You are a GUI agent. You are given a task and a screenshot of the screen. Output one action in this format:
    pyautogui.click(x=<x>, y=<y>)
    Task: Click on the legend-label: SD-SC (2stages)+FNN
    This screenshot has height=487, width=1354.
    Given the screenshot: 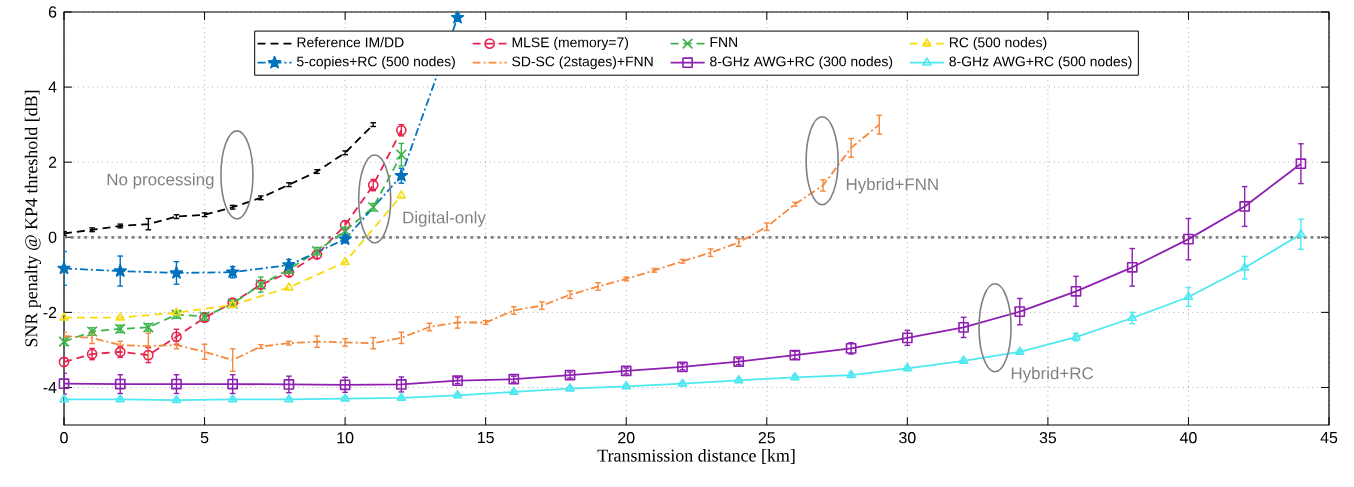 What is the action you would take?
    pyautogui.click(x=582, y=63)
    